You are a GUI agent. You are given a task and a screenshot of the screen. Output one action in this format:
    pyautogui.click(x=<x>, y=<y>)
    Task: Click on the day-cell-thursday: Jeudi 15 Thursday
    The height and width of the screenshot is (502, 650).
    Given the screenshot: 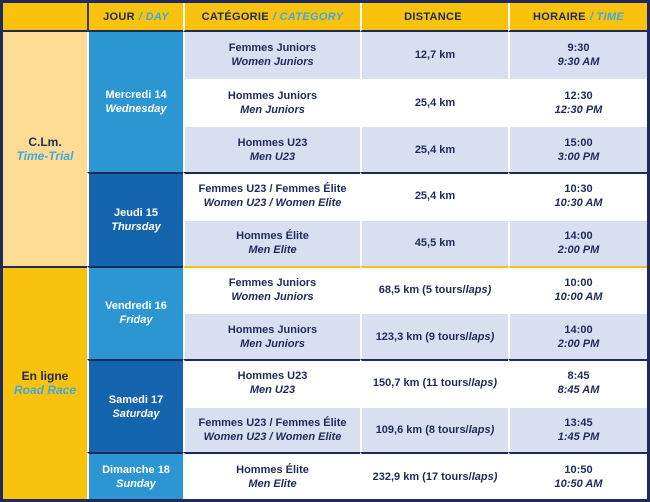 What is the action you would take?
    pyautogui.click(x=135, y=219)
    